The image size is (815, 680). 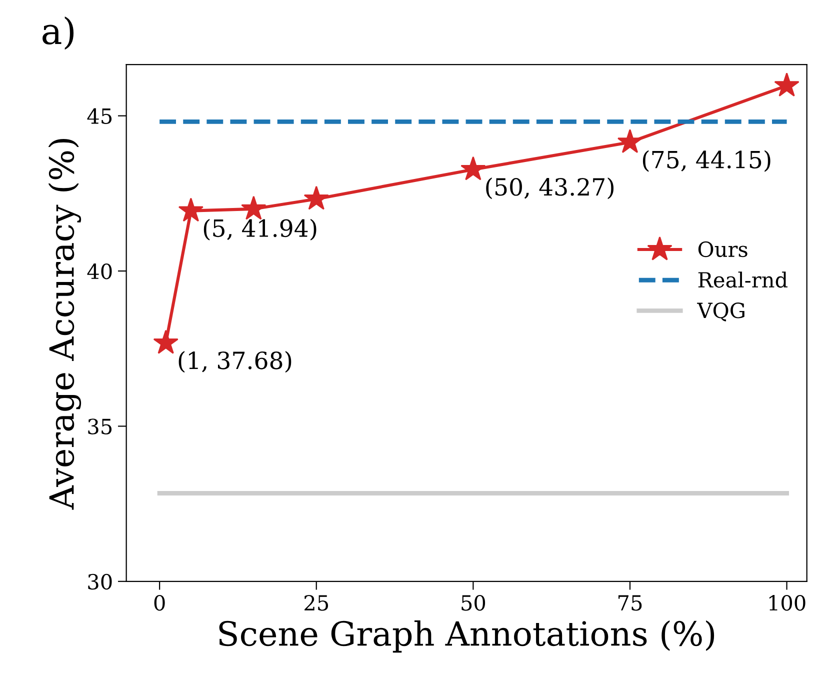 What do you see at coordinates (723, 249) in the screenshot?
I see `legend-label: Ours` at bounding box center [723, 249].